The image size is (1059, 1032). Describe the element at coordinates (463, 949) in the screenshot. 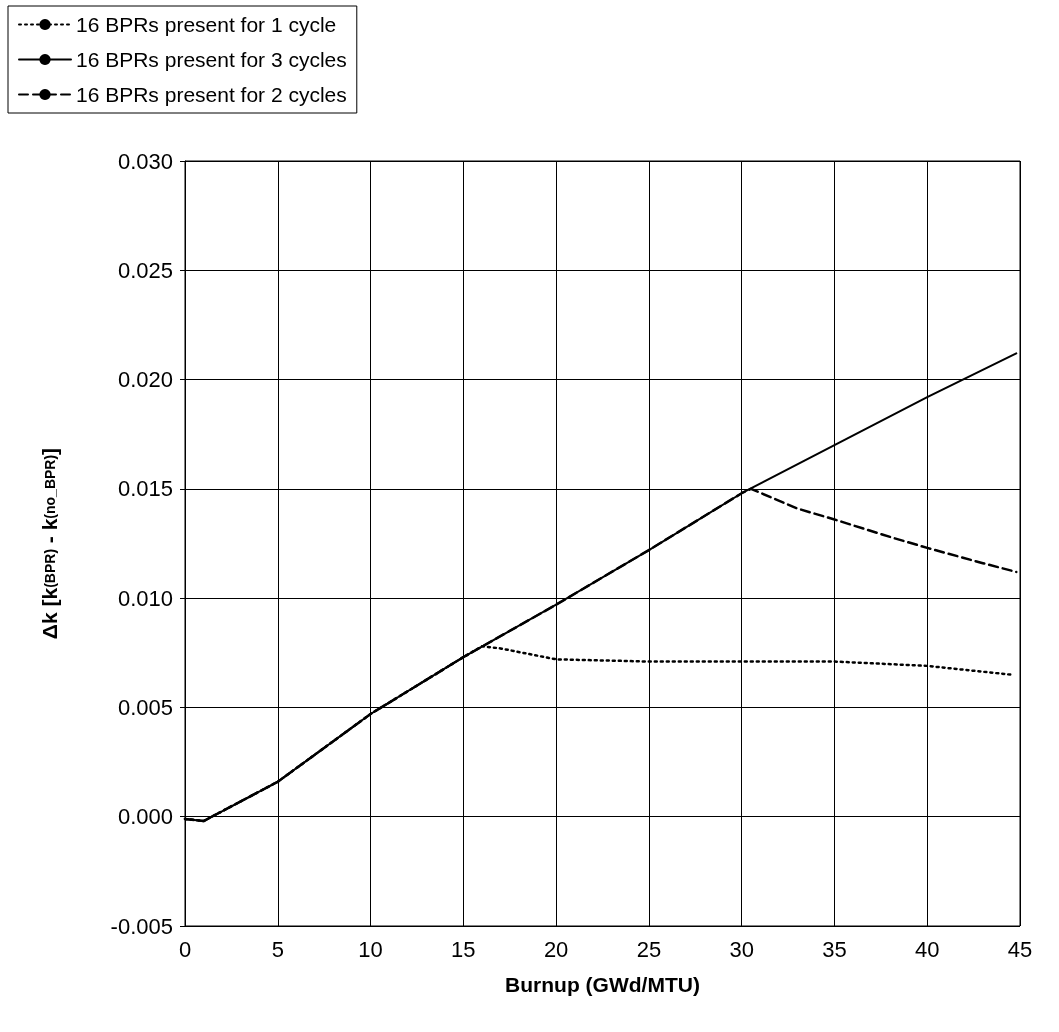

I see `x-tick-label: 15` at that location.